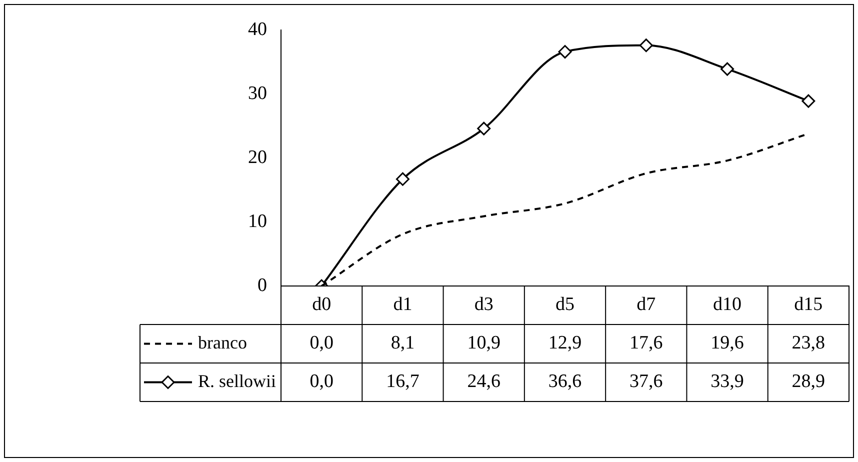  I want to click on data-label: 8,1, so click(402, 343).